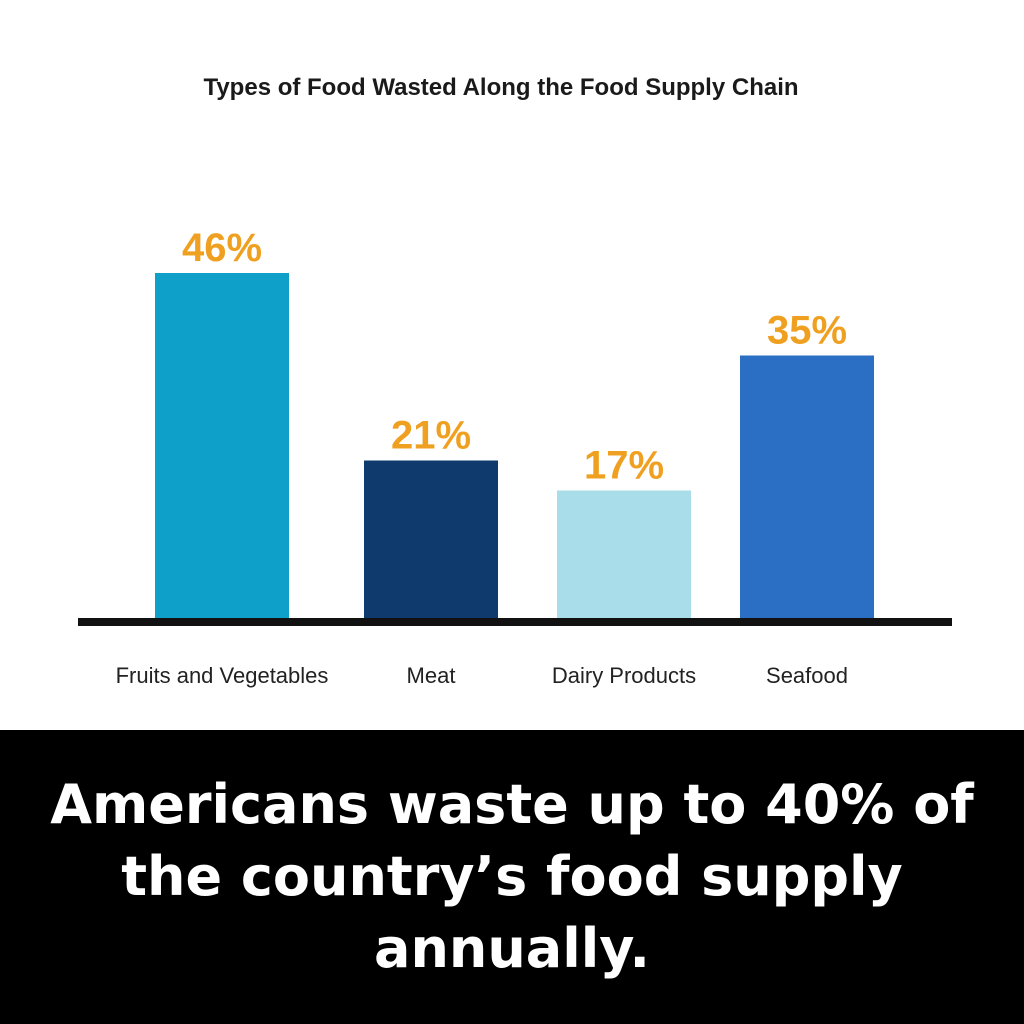 The image size is (1024, 1024). Describe the element at coordinates (624, 554) in the screenshot. I see `bar-dairy-products` at that location.